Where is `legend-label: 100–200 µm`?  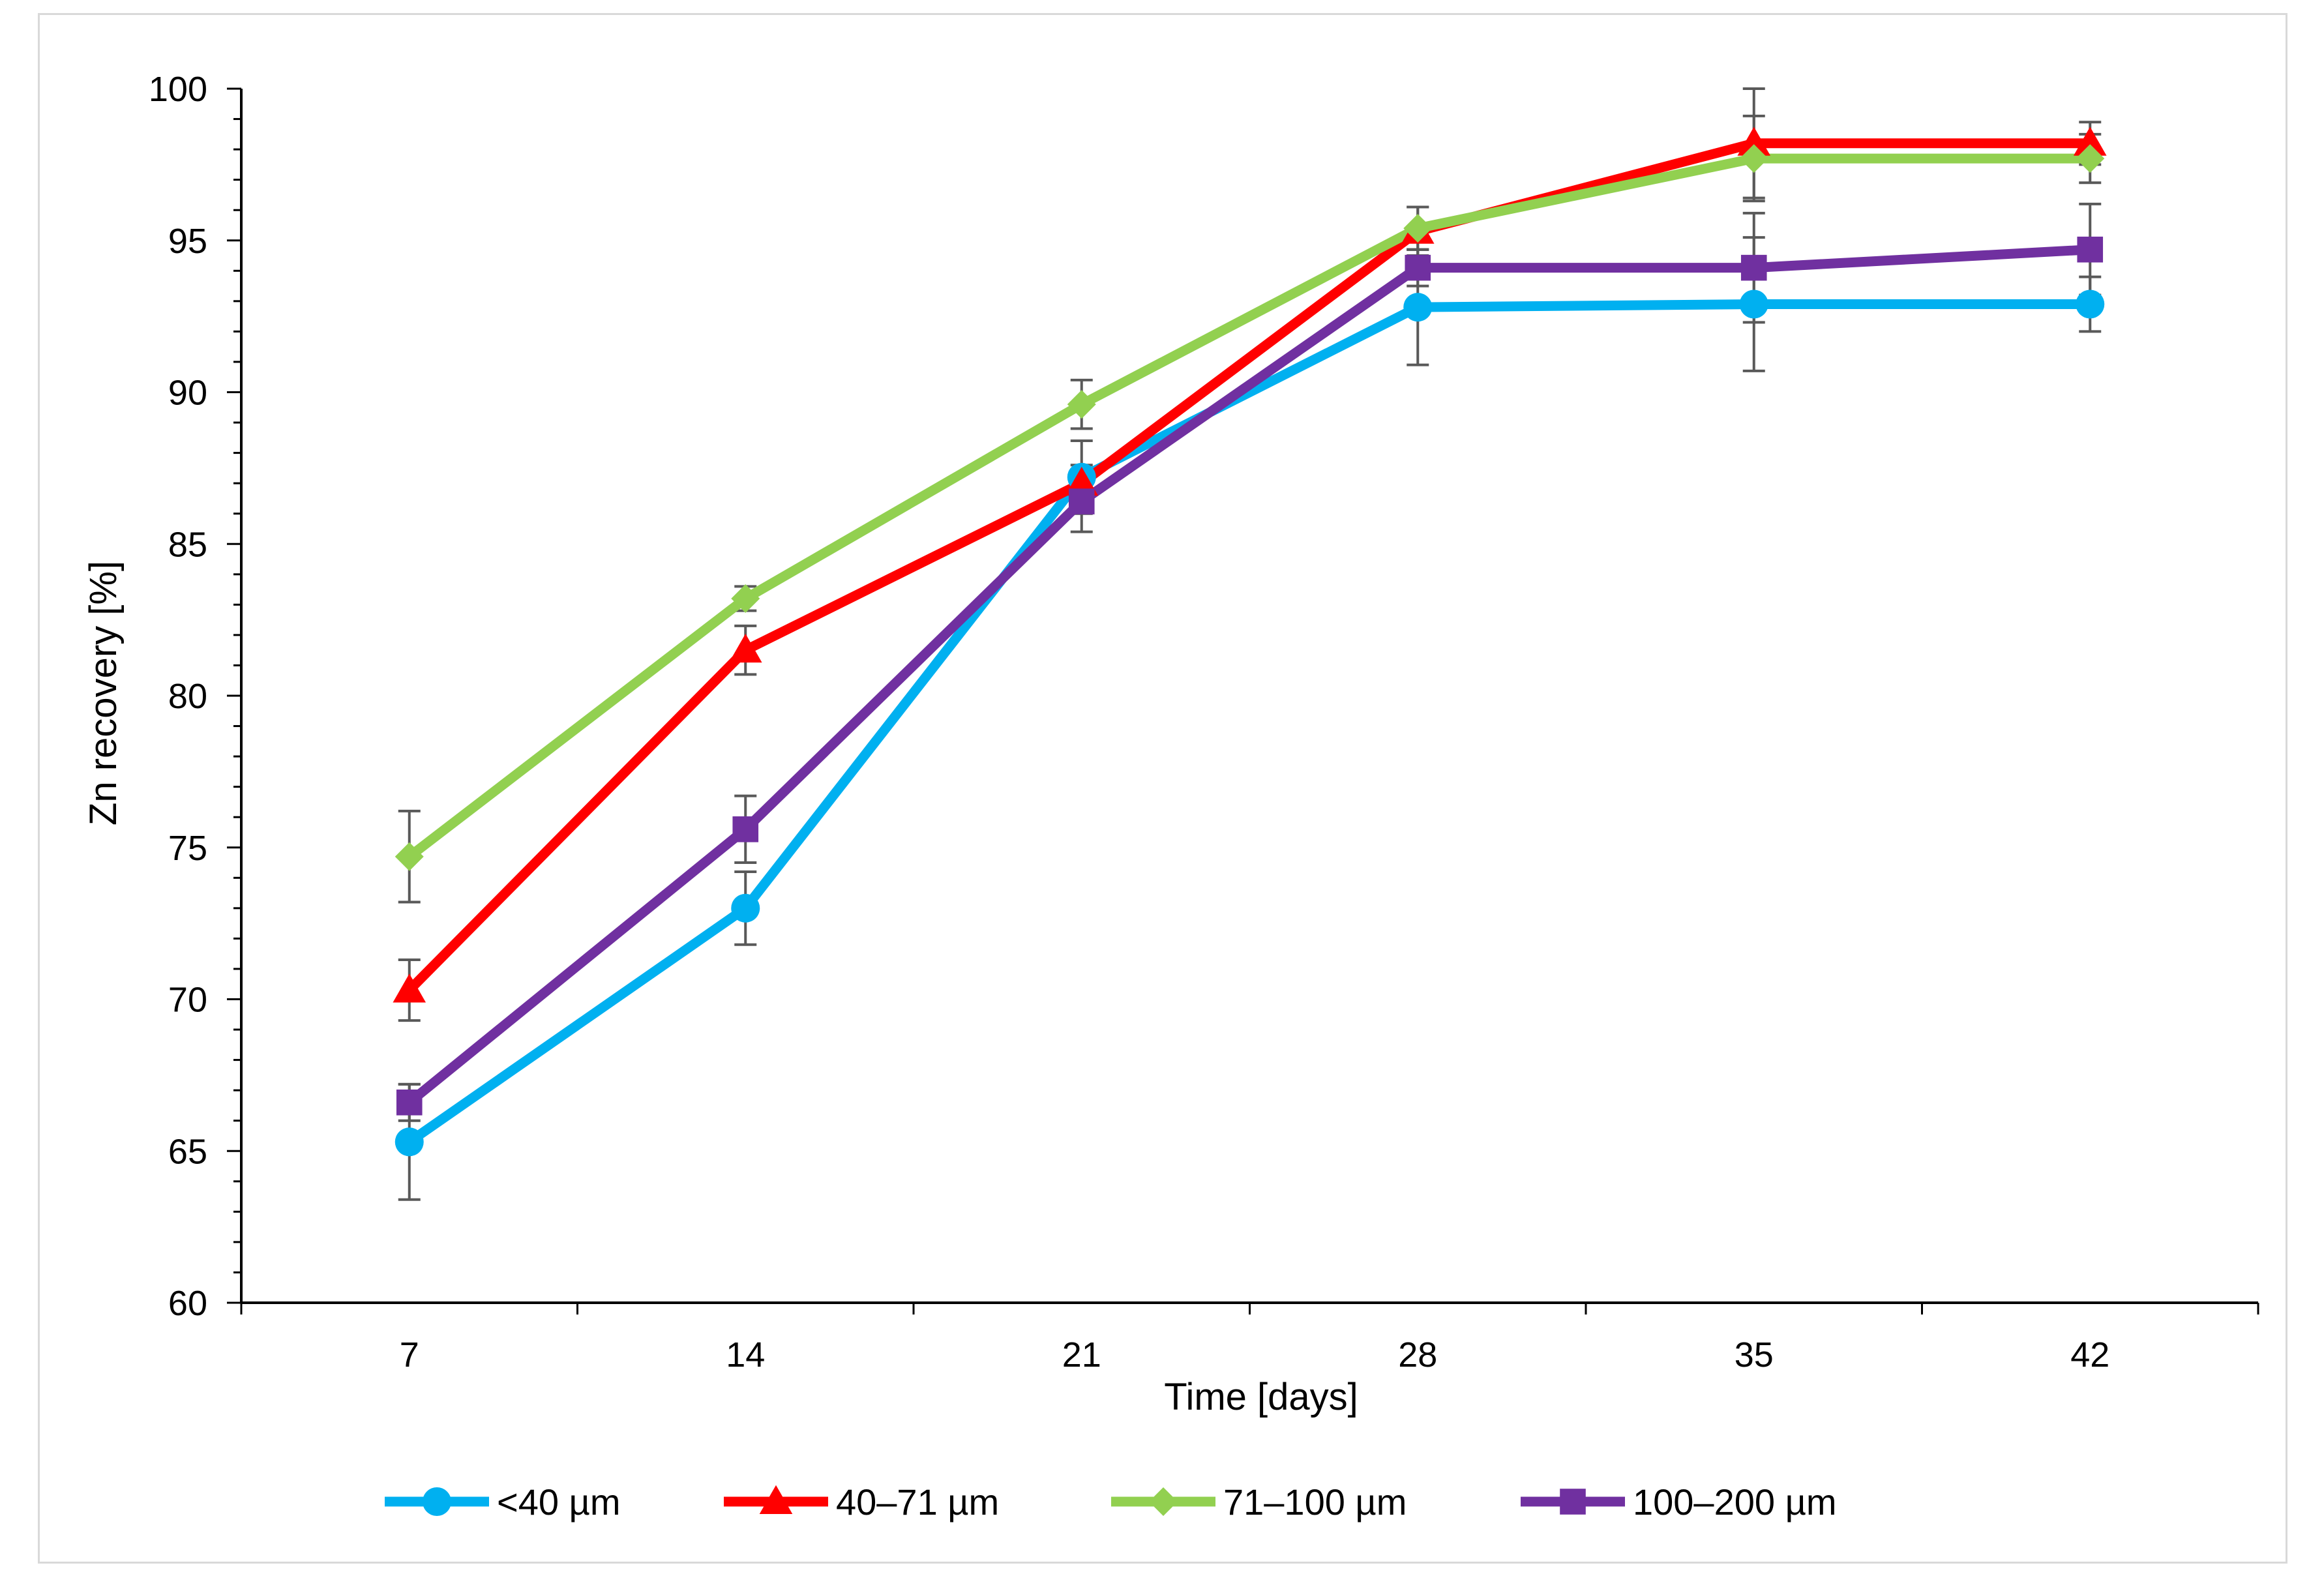
legend-label: 100–200 µm is located at coordinates (1735, 1502).